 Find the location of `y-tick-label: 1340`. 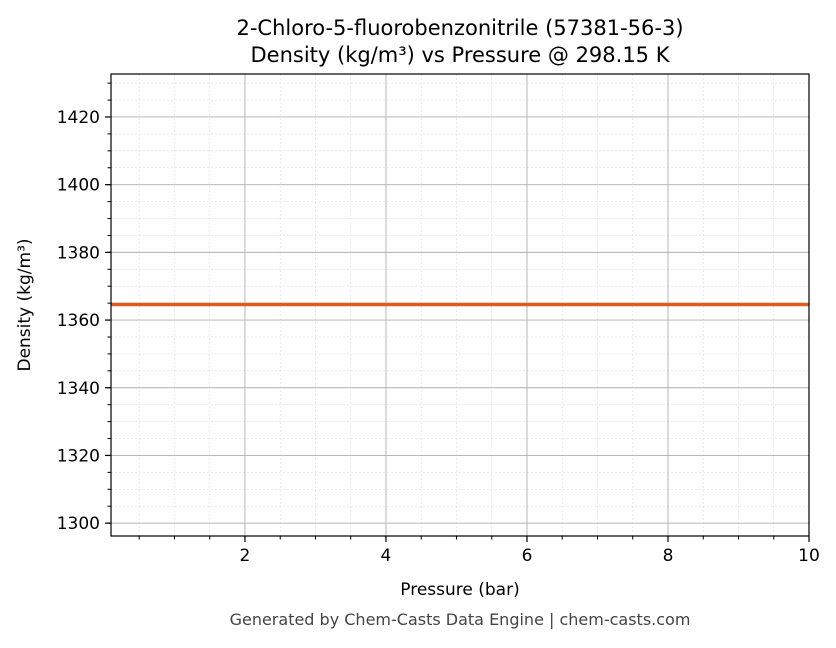

y-tick-label: 1340 is located at coordinates (78, 389).